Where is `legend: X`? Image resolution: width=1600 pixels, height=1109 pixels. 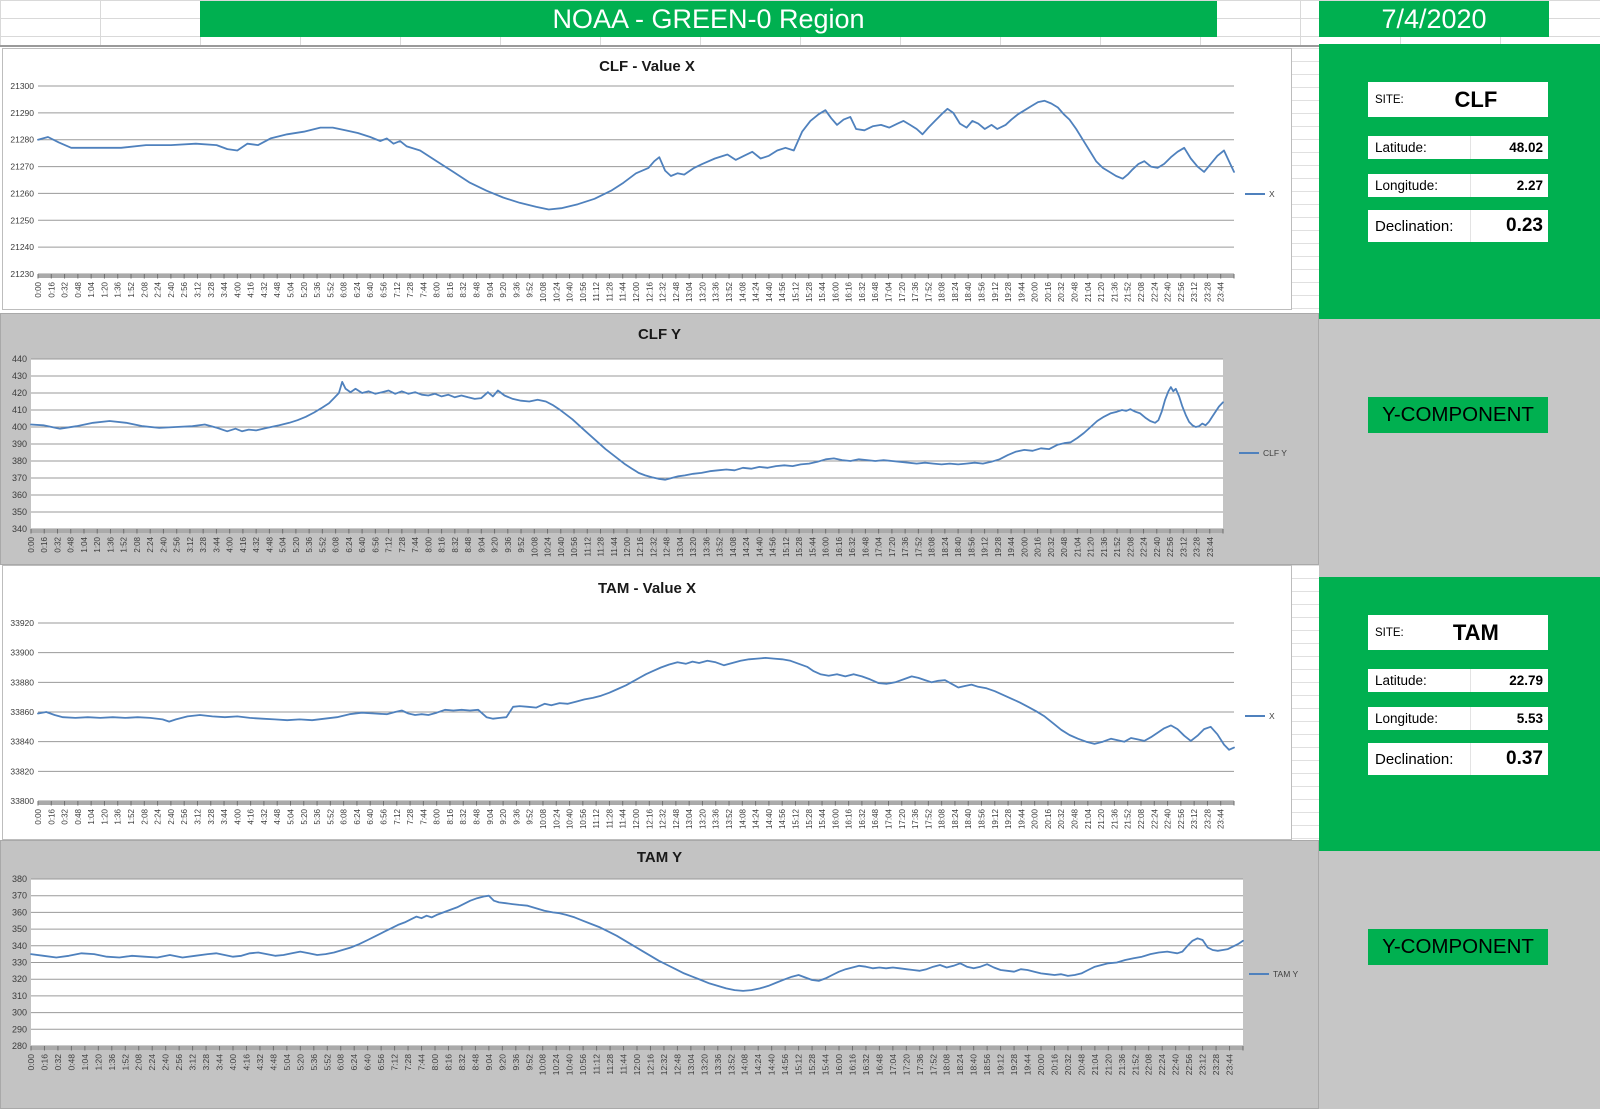 legend: X is located at coordinates (1260, 716).